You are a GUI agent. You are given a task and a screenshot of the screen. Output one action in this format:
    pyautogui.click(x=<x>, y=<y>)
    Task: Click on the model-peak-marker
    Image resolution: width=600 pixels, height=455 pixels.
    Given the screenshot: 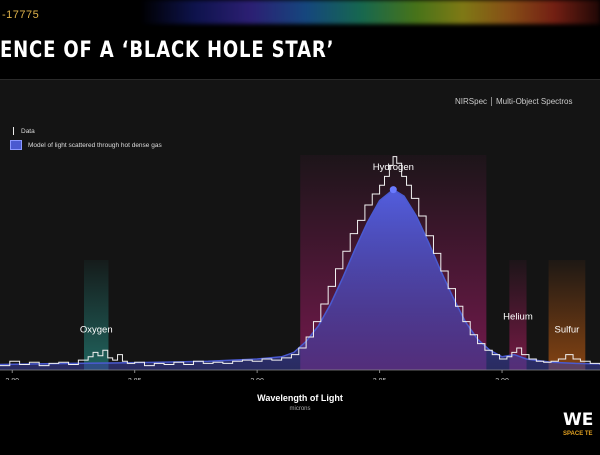 What is the action you would take?
    pyautogui.click(x=393, y=190)
    